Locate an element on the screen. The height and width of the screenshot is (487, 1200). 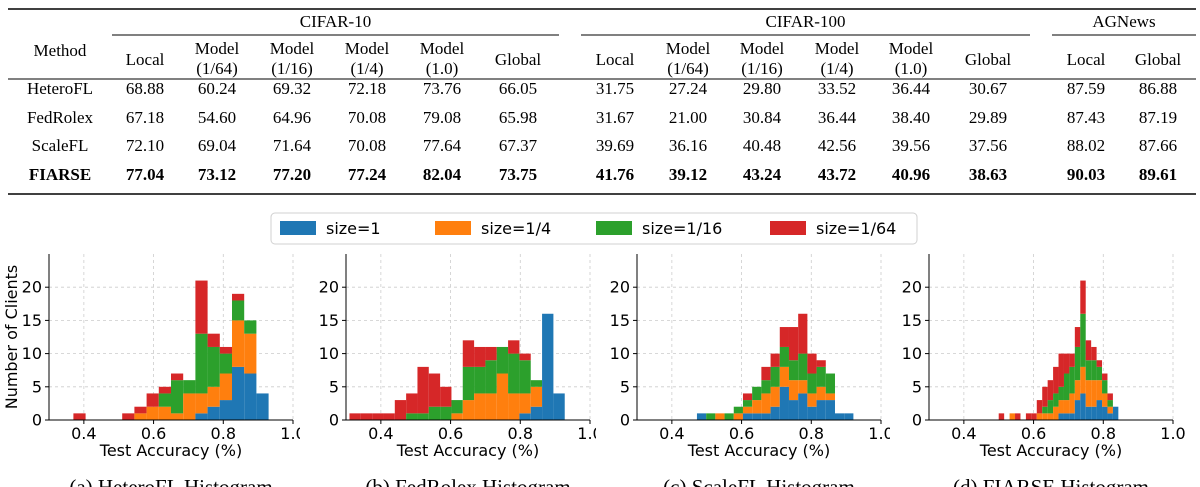
table-cell: 67.18 is located at coordinates (145, 117).